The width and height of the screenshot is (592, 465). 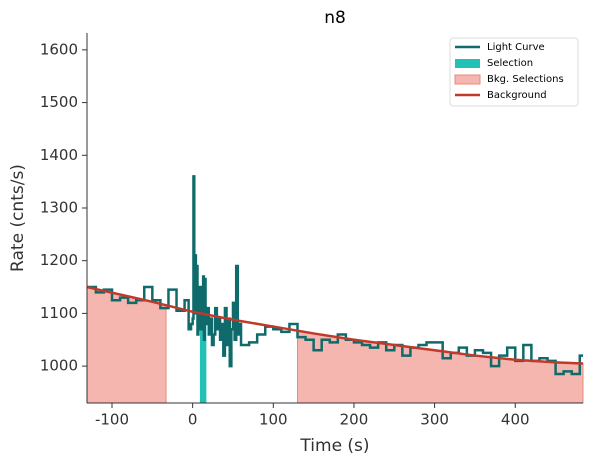 I want to click on legend-label: Bkg. Selections, so click(x=525, y=79).